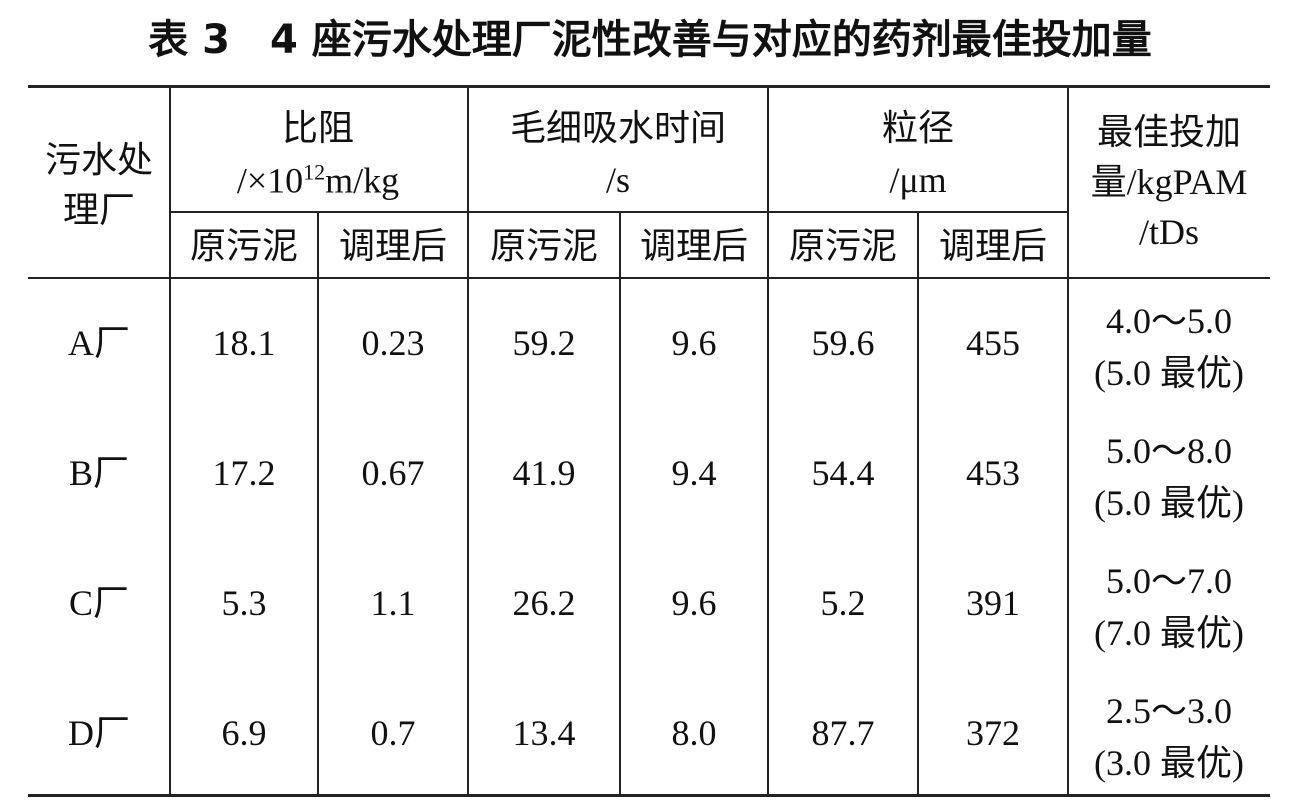 The height and width of the screenshot is (812, 1300). Describe the element at coordinates (843, 733) in the screenshot. I see `cell-text: 87.7` at that location.